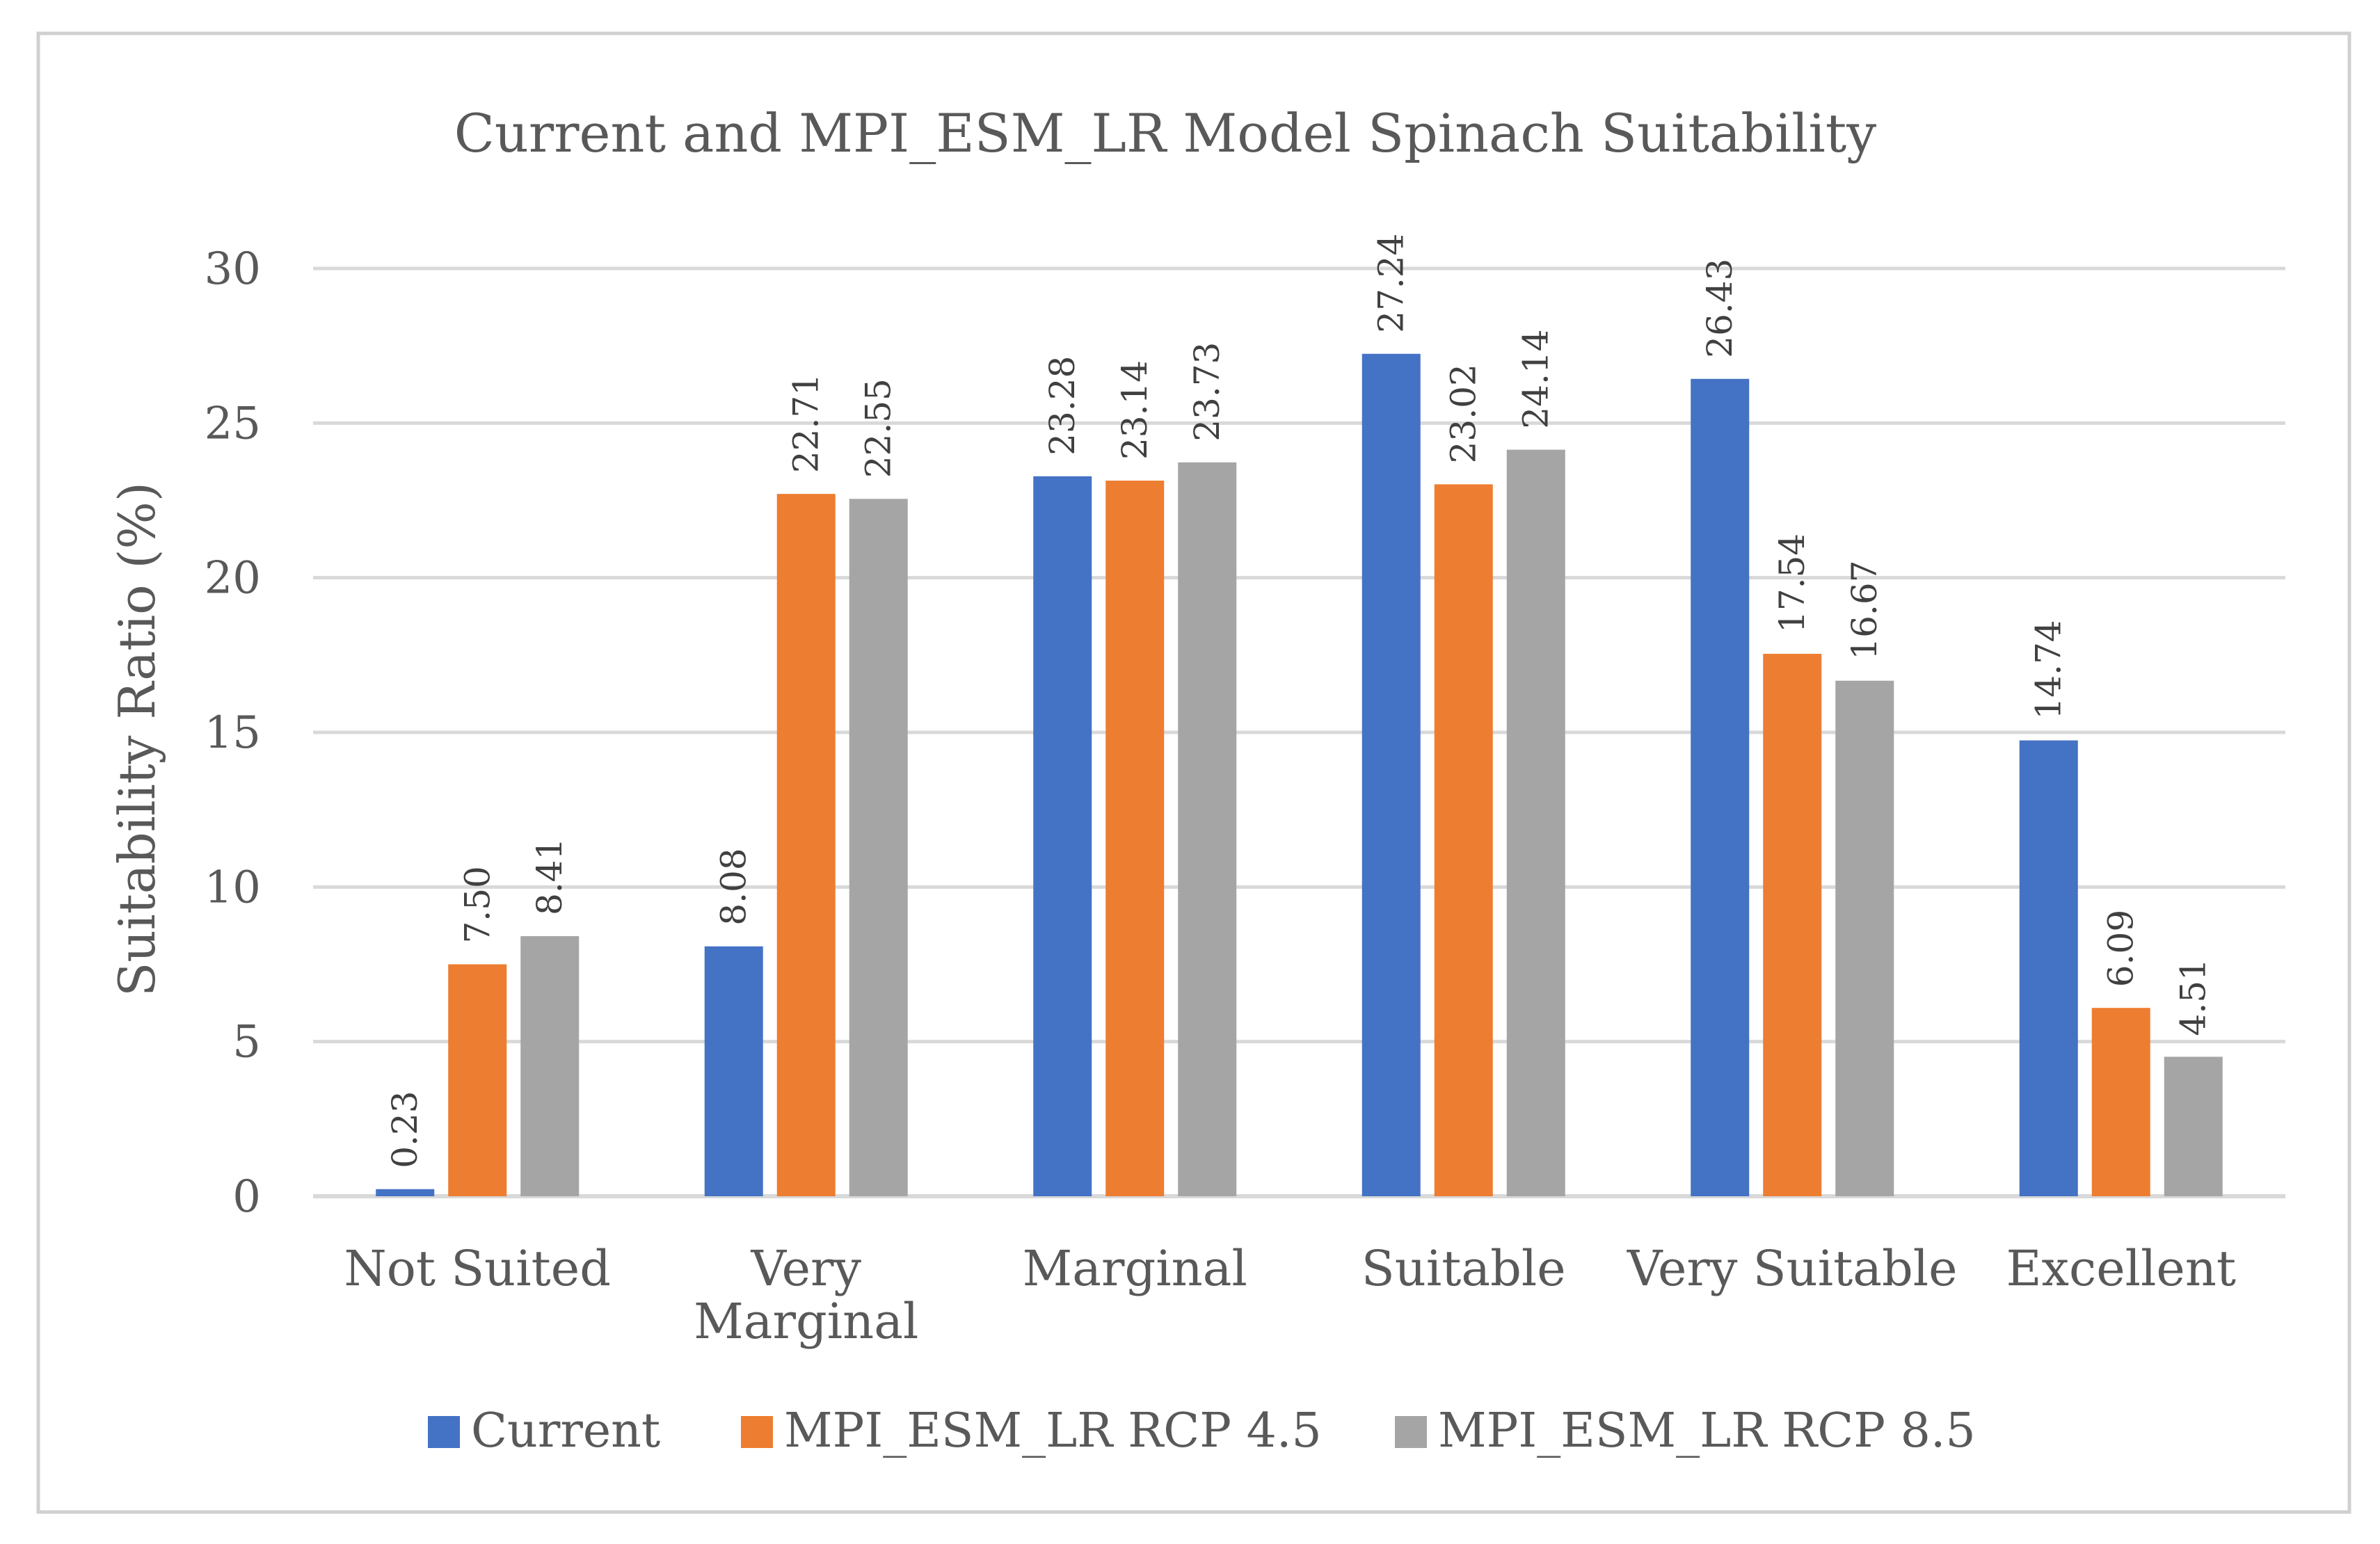 This screenshot has height=1544, width=2380. Describe the element at coordinates (1536, 378) in the screenshot. I see `data-label: 24.14` at that location.